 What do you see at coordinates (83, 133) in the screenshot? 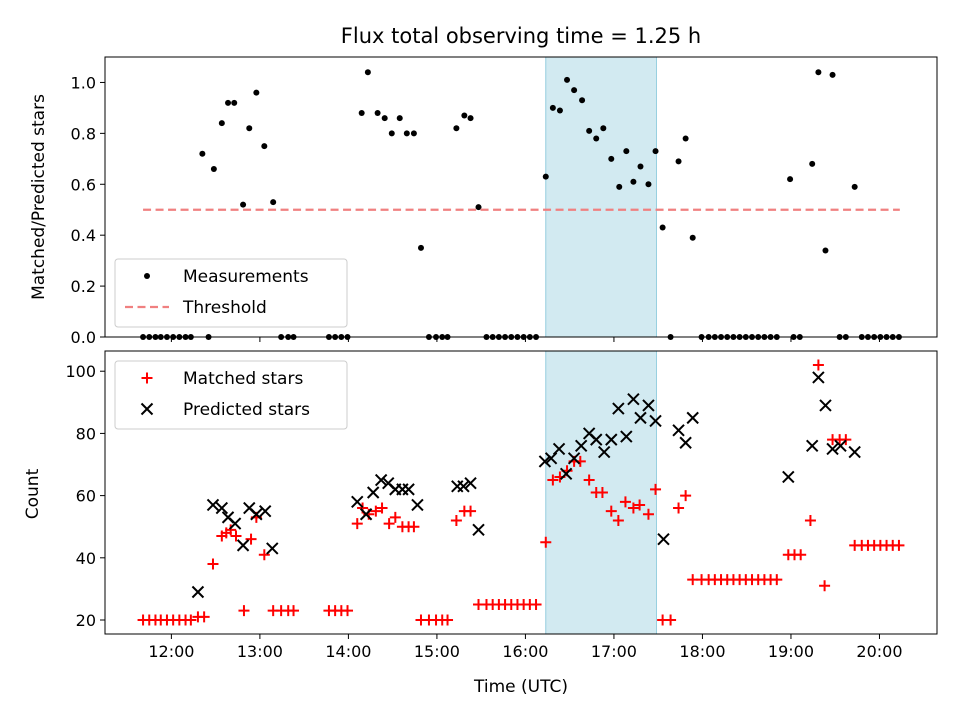
I see `y-tick-label: 0.8` at bounding box center [83, 133].